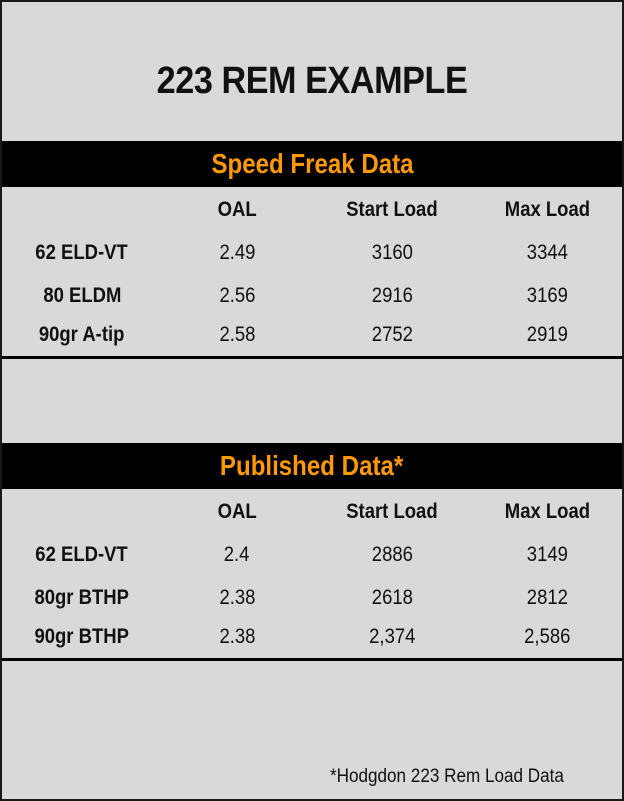  Describe the element at coordinates (547, 334) in the screenshot. I see `max-load-cell: 2919` at that location.